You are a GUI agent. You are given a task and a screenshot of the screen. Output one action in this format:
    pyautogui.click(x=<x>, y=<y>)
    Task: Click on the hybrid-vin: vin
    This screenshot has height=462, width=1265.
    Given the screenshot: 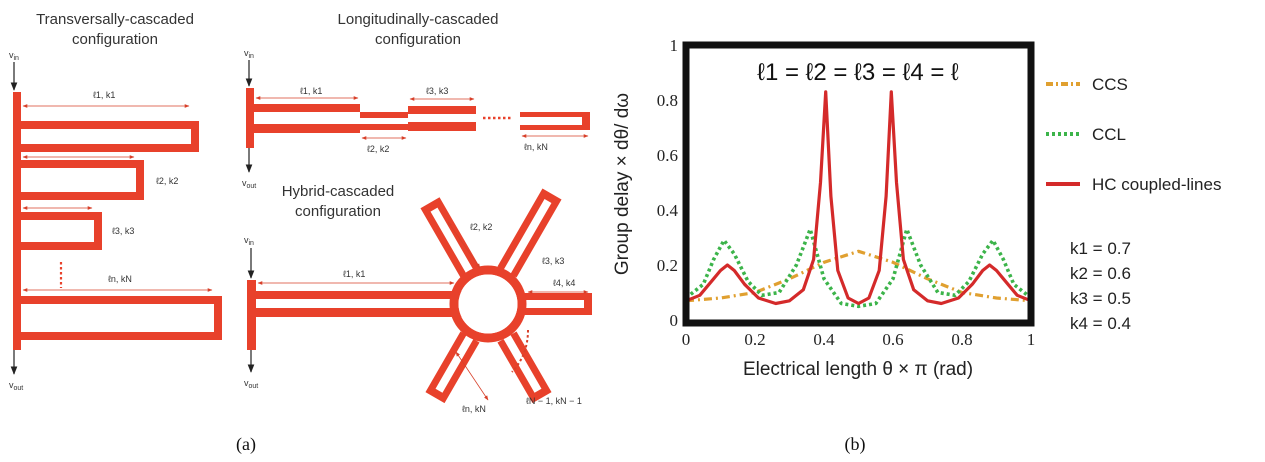 What is the action you would take?
    pyautogui.click(x=249, y=241)
    